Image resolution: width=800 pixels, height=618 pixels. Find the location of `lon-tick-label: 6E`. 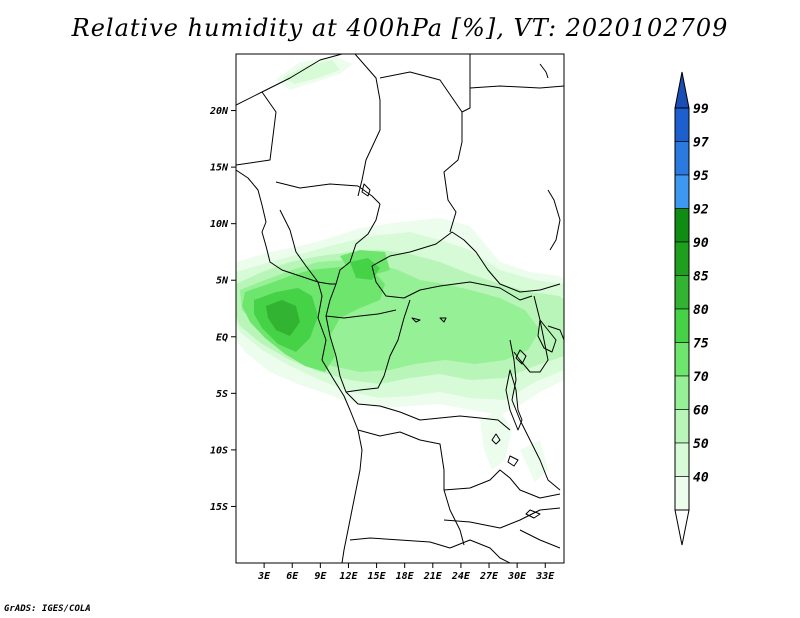

lon-tick-label: 6E is located at coordinates (292, 576).